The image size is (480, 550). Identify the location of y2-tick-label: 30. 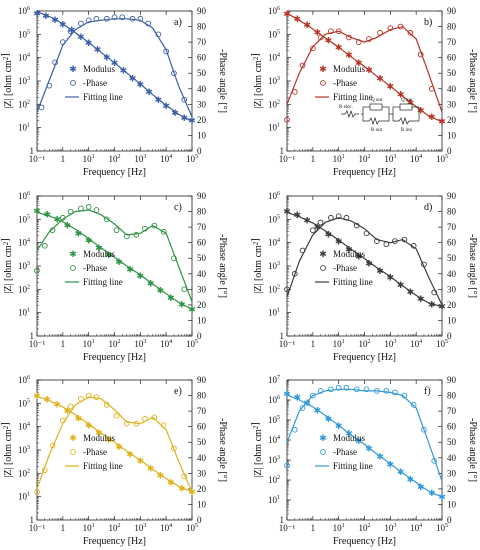
(202, 473).